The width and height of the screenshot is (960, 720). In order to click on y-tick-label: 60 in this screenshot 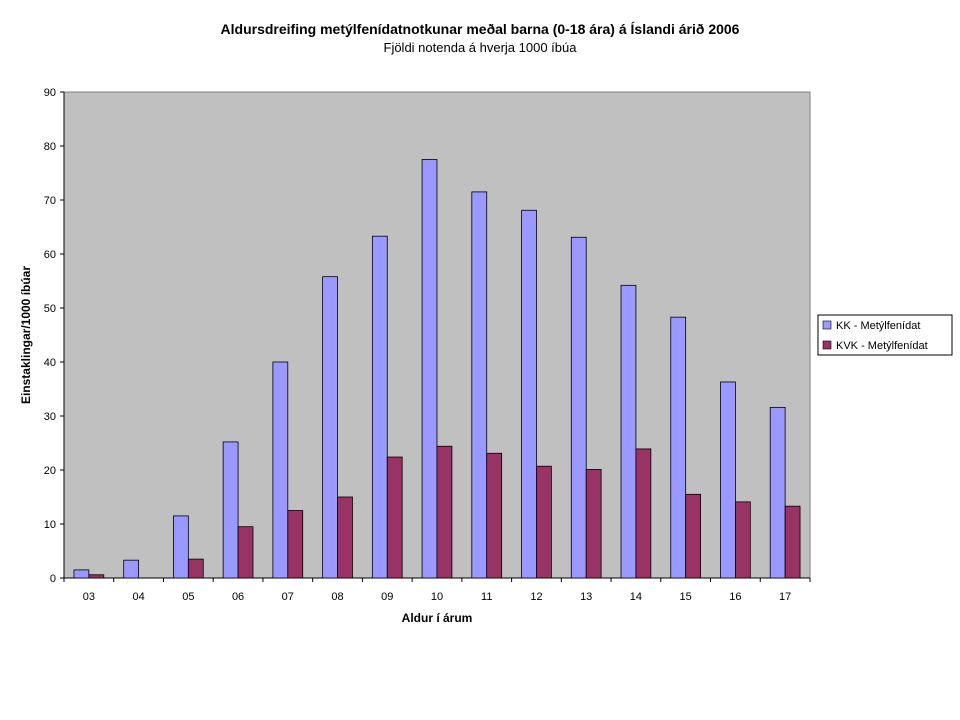, I will do `click(50, 255)`.